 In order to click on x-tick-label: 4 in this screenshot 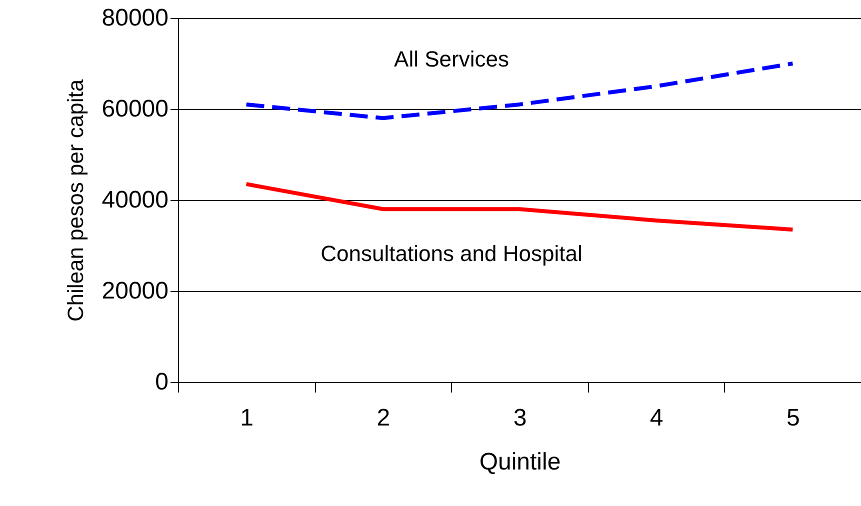, I will do `click(657, 418)`.